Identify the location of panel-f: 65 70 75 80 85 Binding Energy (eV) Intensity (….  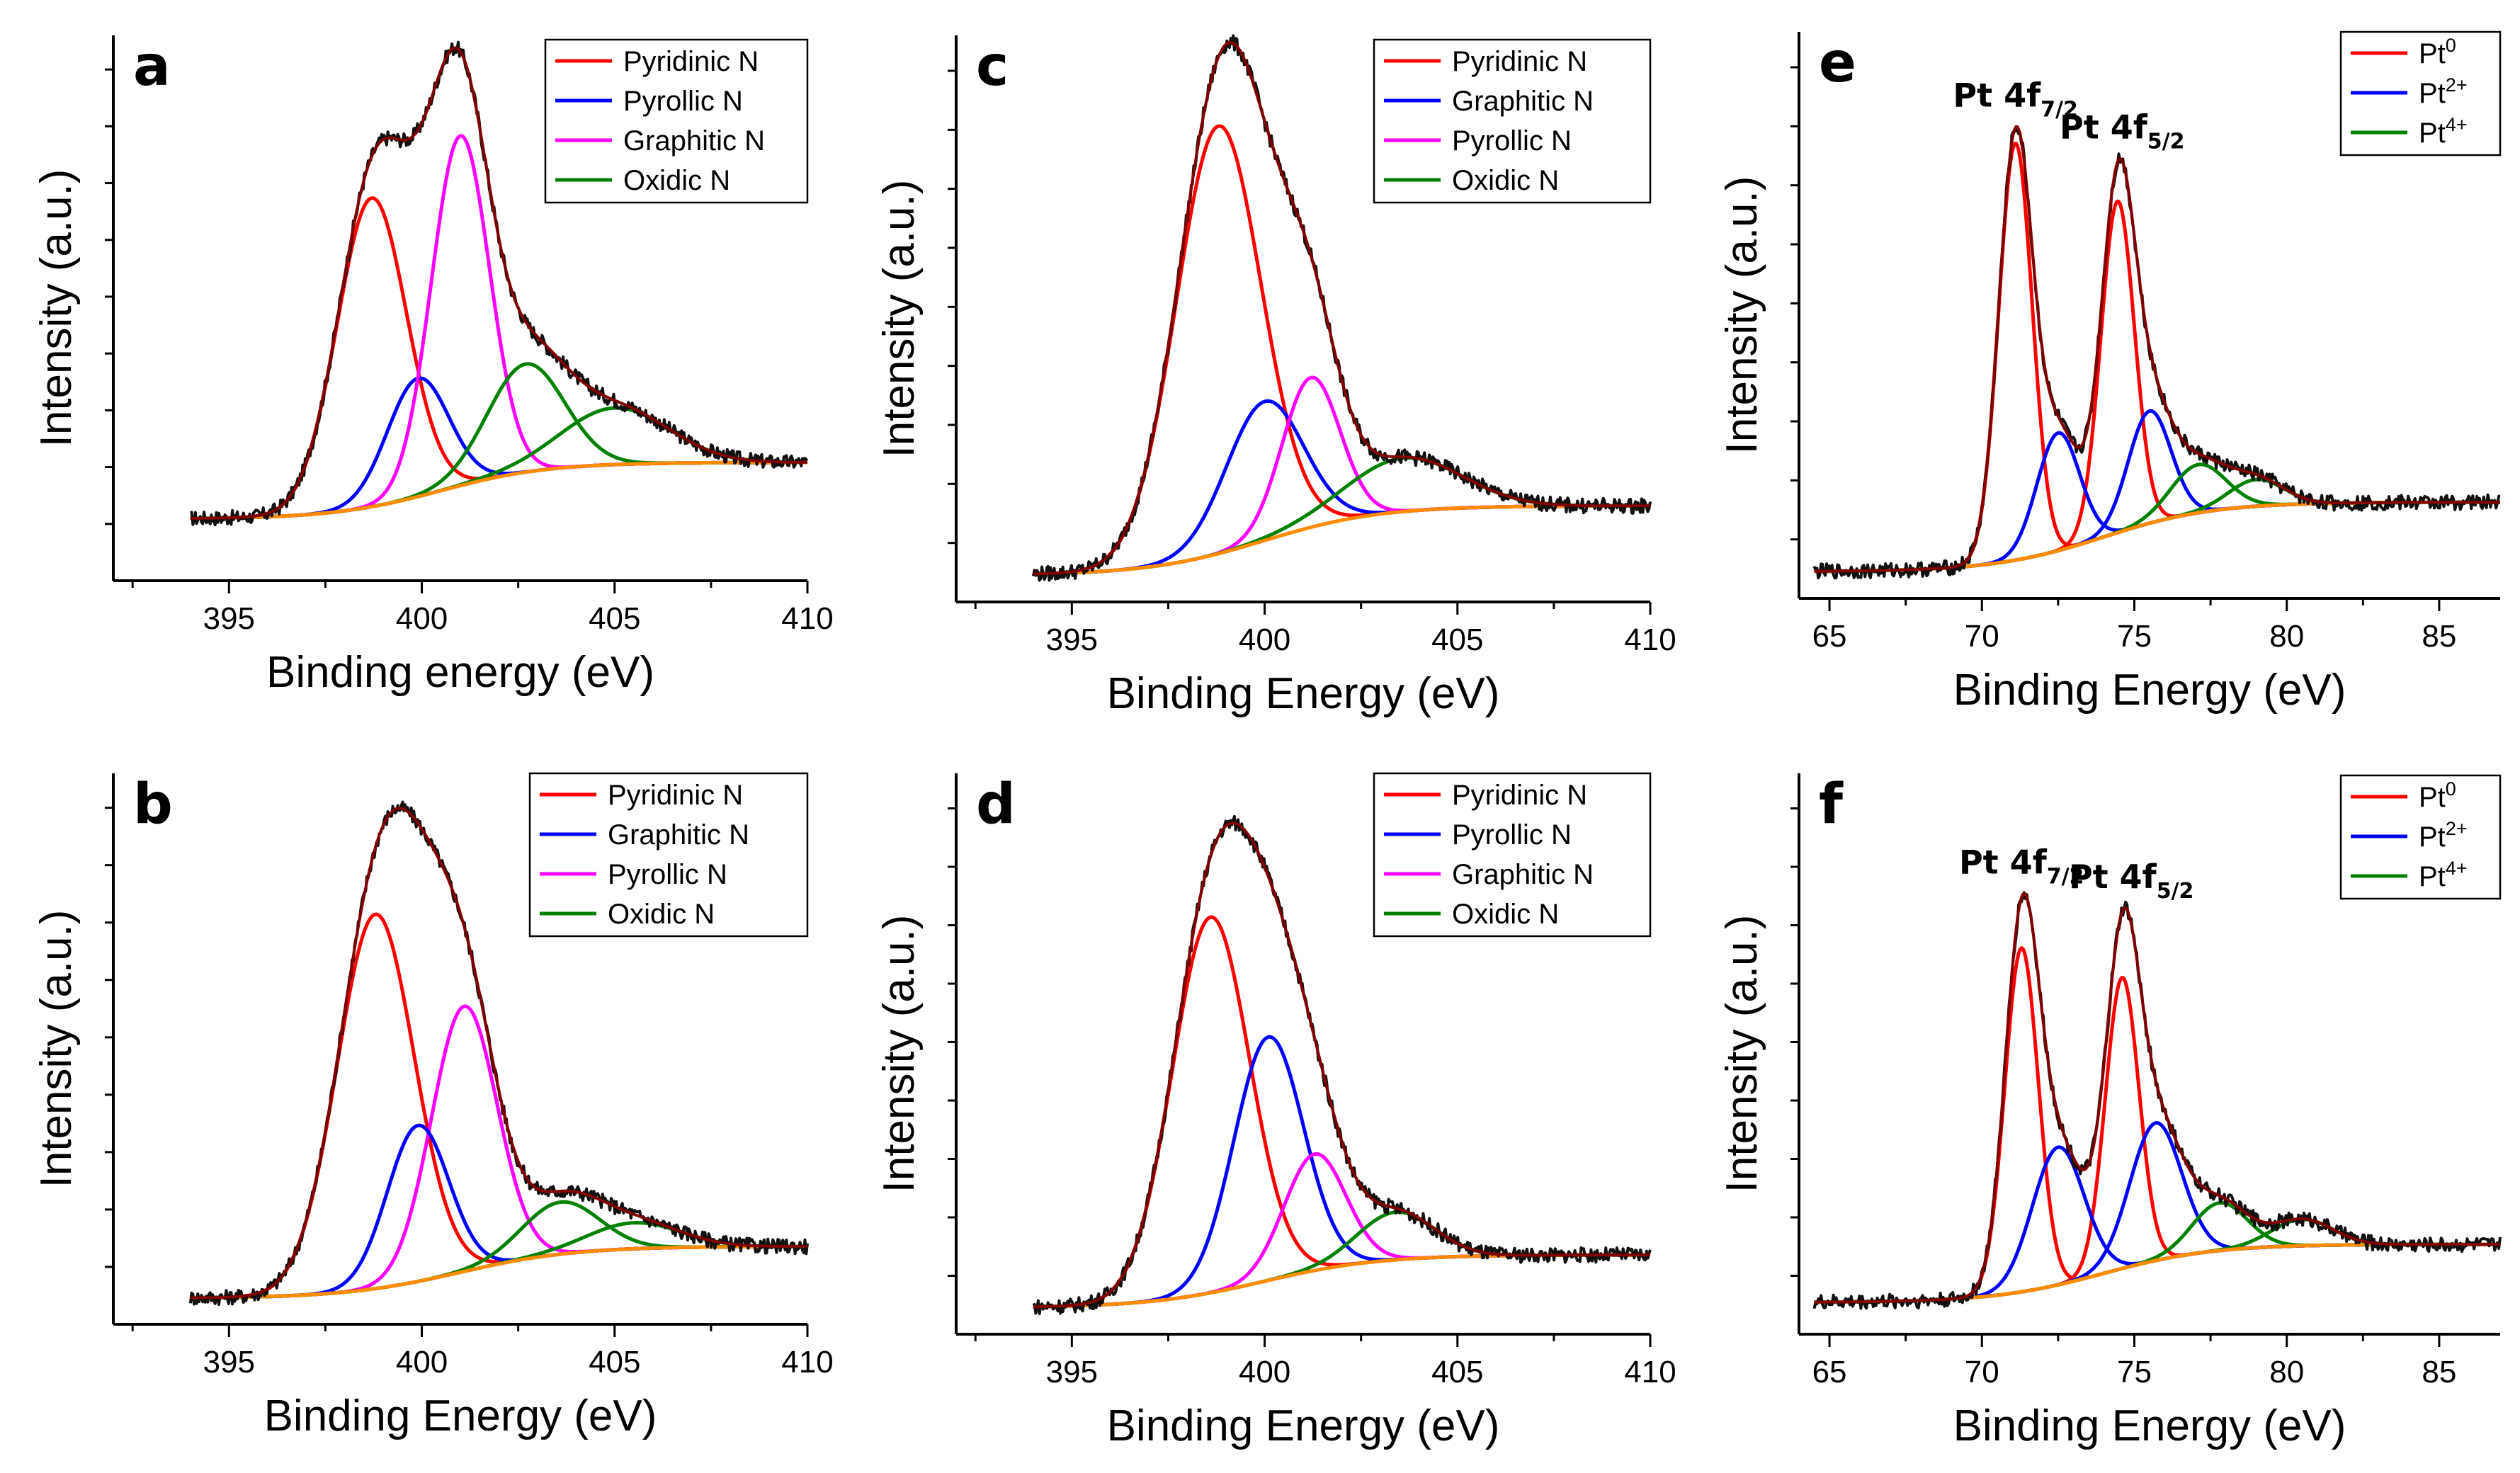
(2110, 1111).